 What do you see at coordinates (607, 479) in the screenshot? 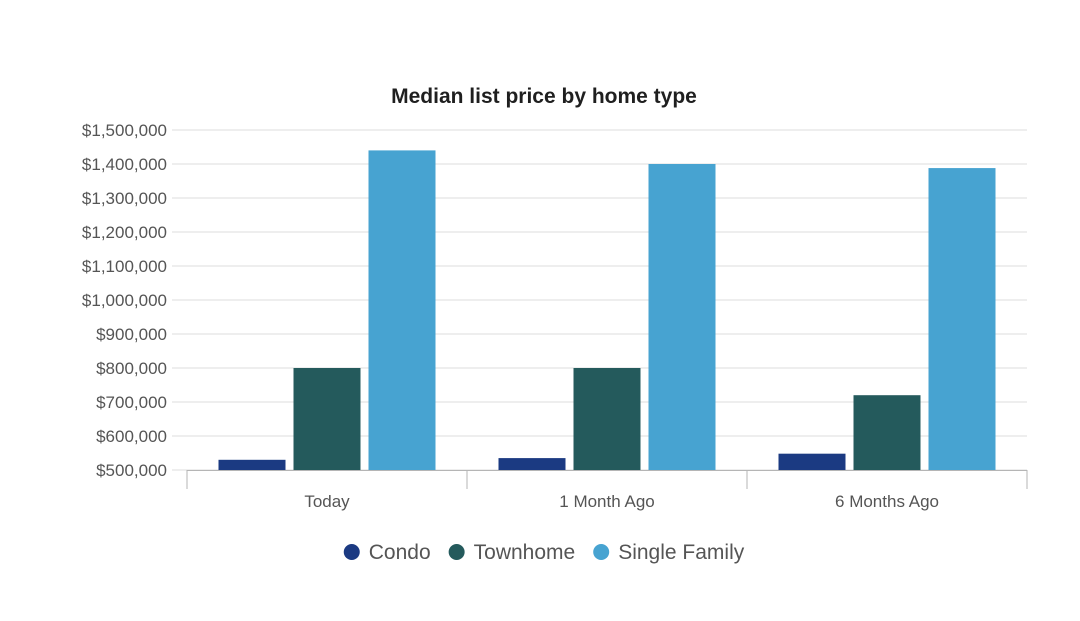
I see `x-axis` at bounding box center [607, 479].